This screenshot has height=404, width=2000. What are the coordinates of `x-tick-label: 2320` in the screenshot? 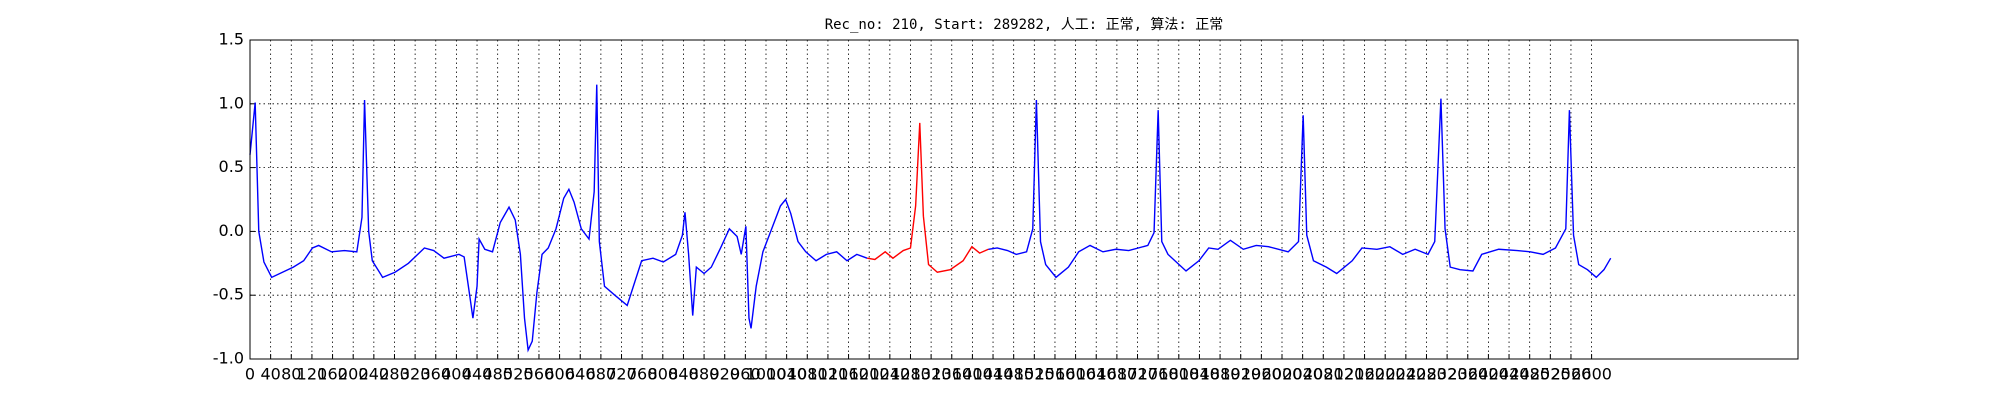 It's located at (1447, 374).